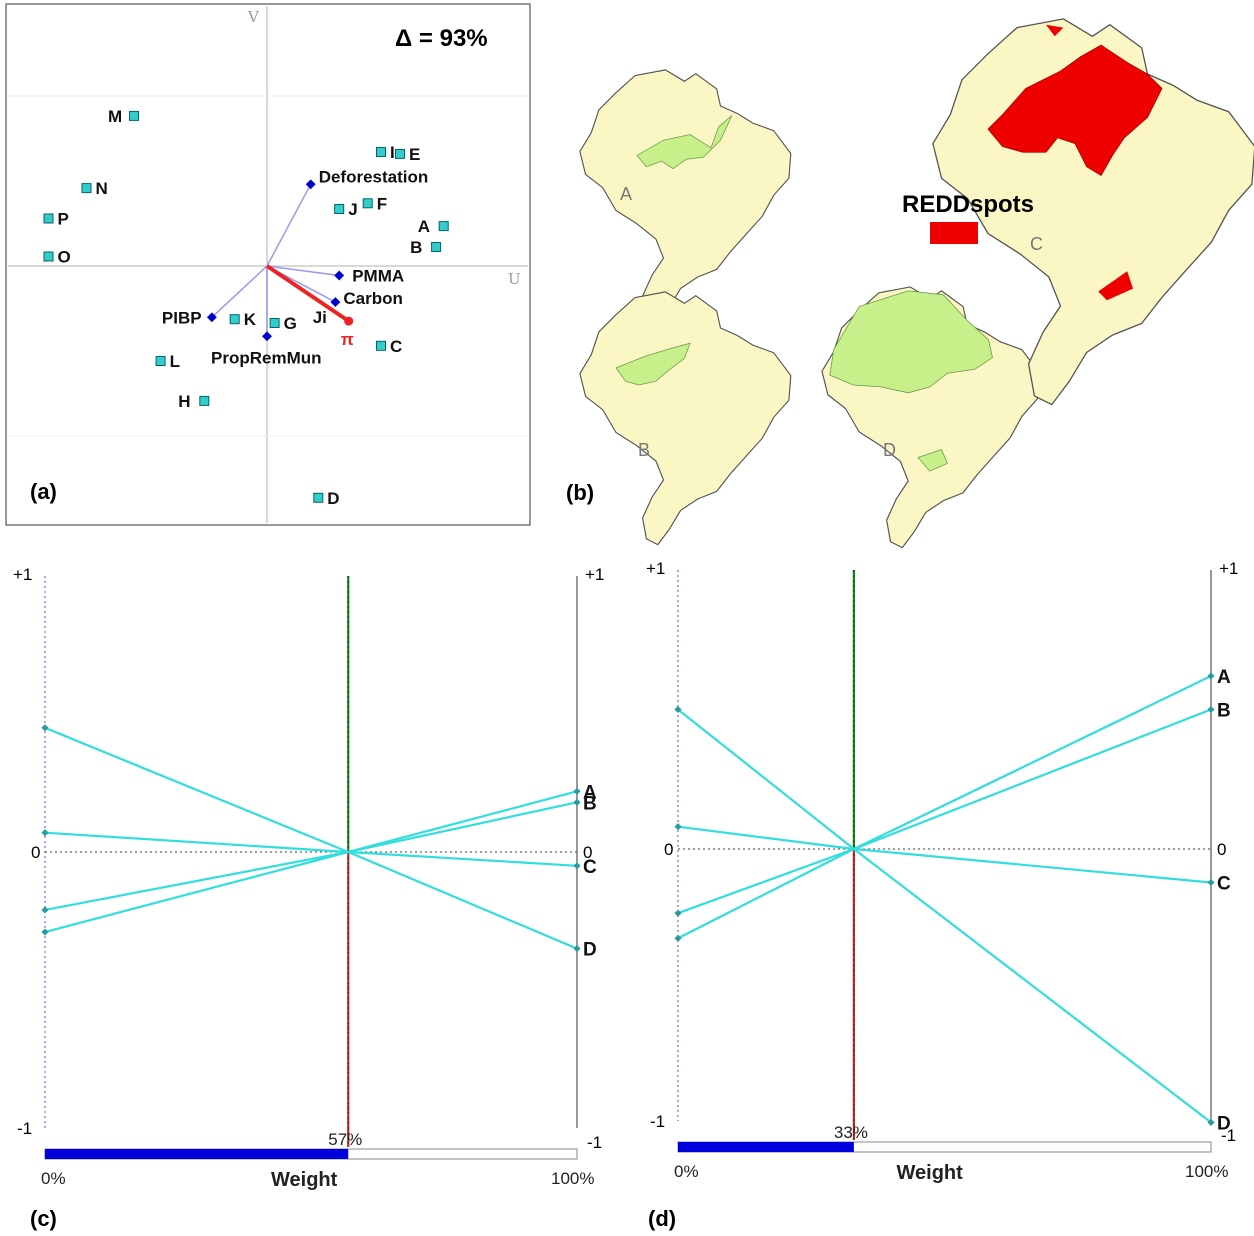  What do you see at coordinates (416, 247) in the screenshot?
I see `point-label-b: B` at bounding box center [416, 247].